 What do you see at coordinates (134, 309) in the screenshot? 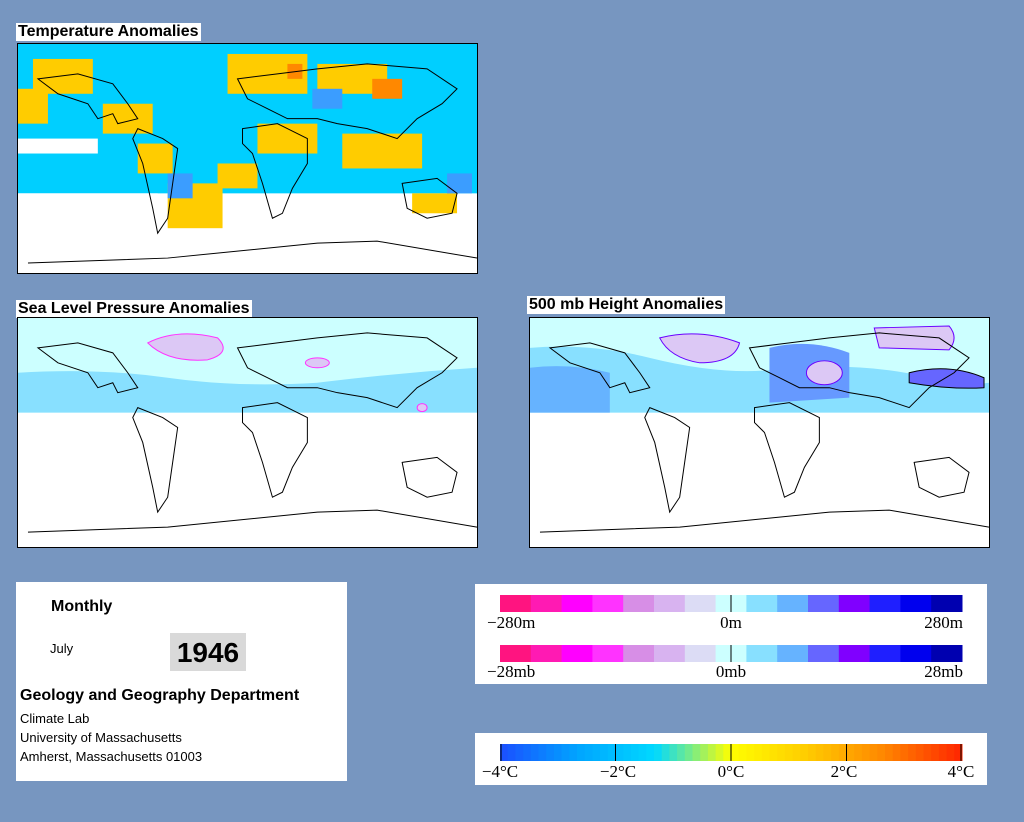
I see `slp-panel-title: Sea Level Pressure Anomalies` at bounding box center [134, 309].